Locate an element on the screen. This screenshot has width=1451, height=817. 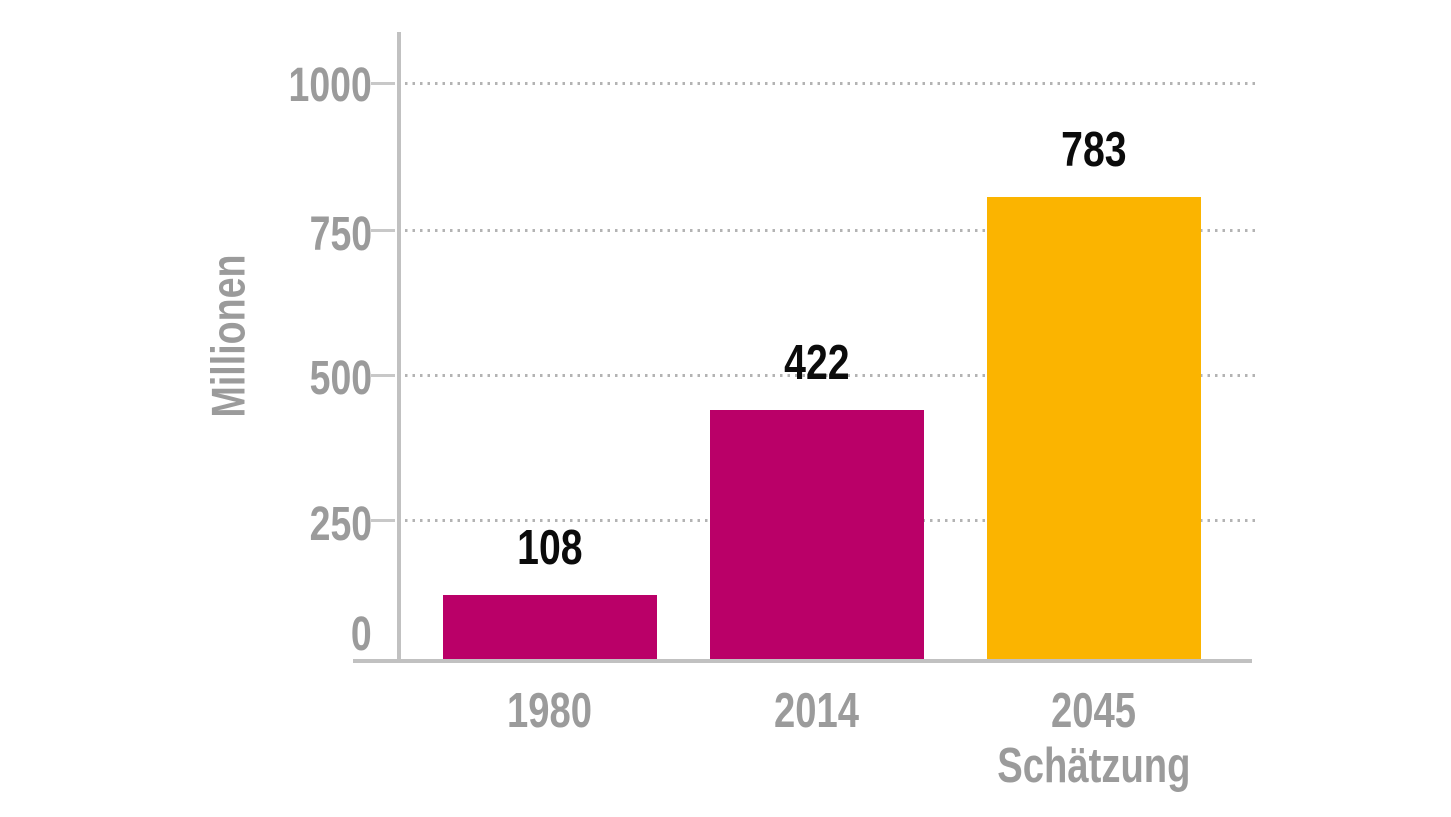
value-label-2045: 783 is located at coordinates (1094, 150).